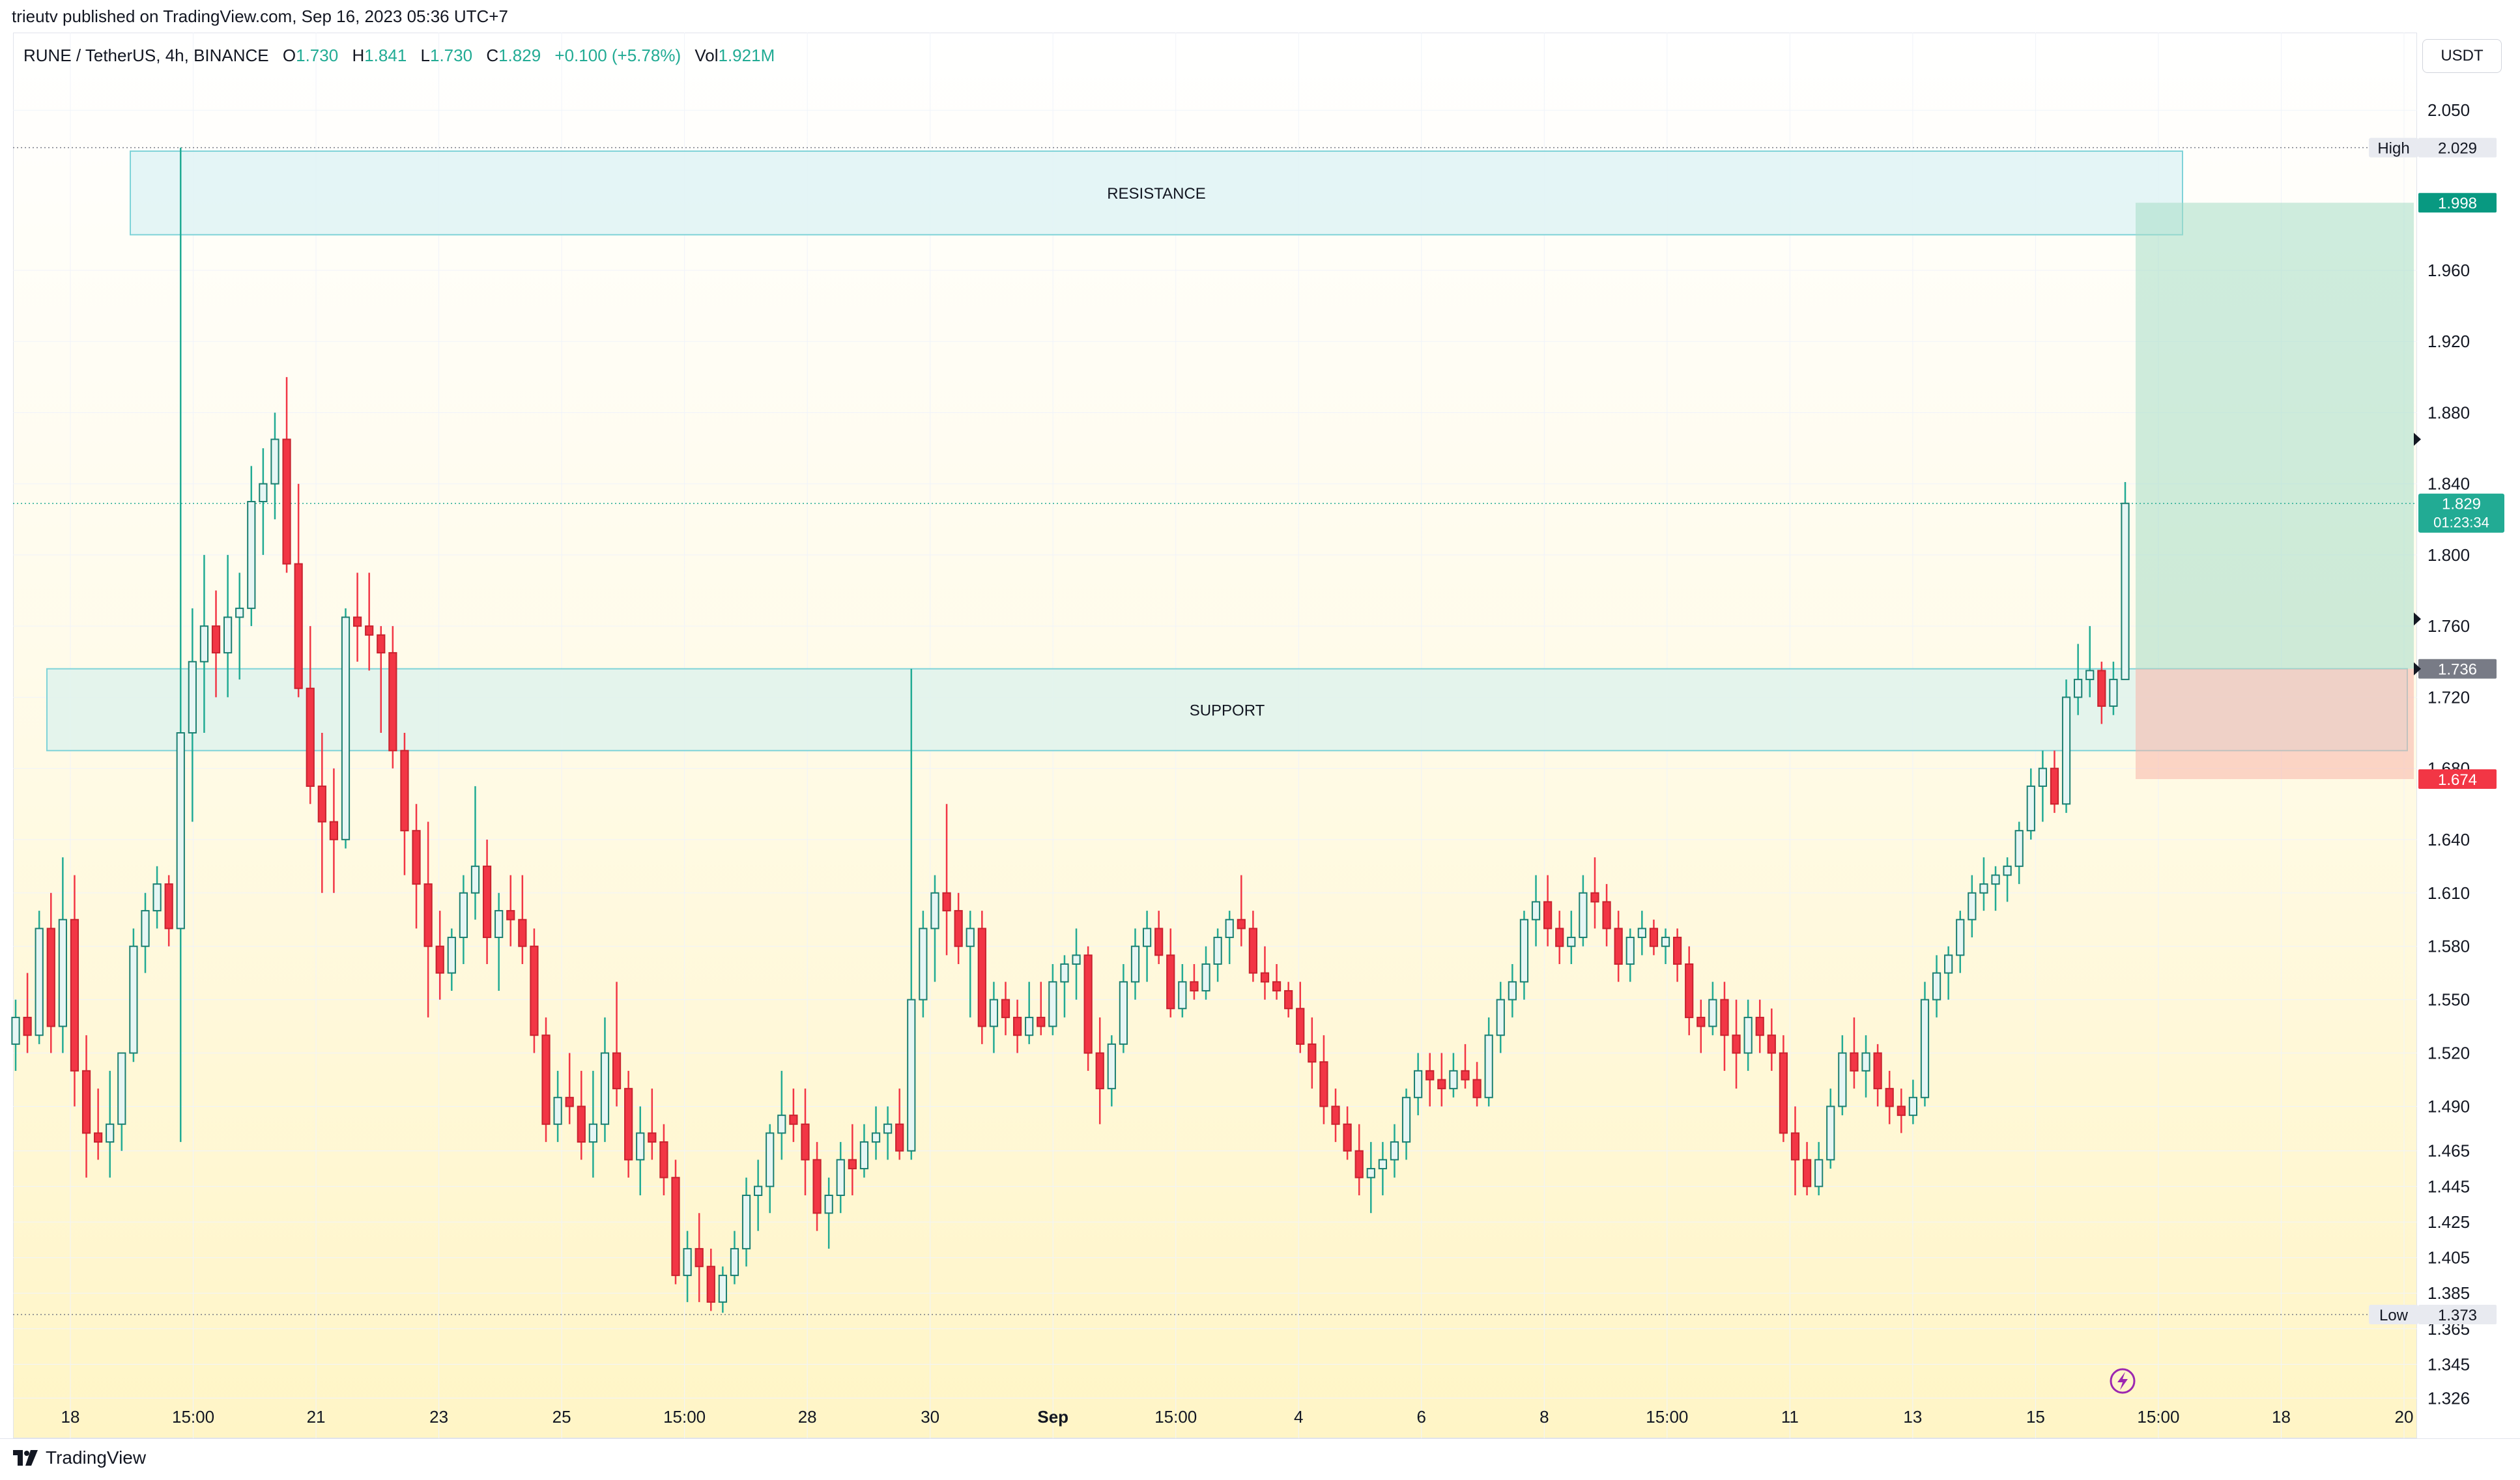  Describe the element at coordinates (452, 56) in the screenshot. I see `low-value: 1.730` at that location.